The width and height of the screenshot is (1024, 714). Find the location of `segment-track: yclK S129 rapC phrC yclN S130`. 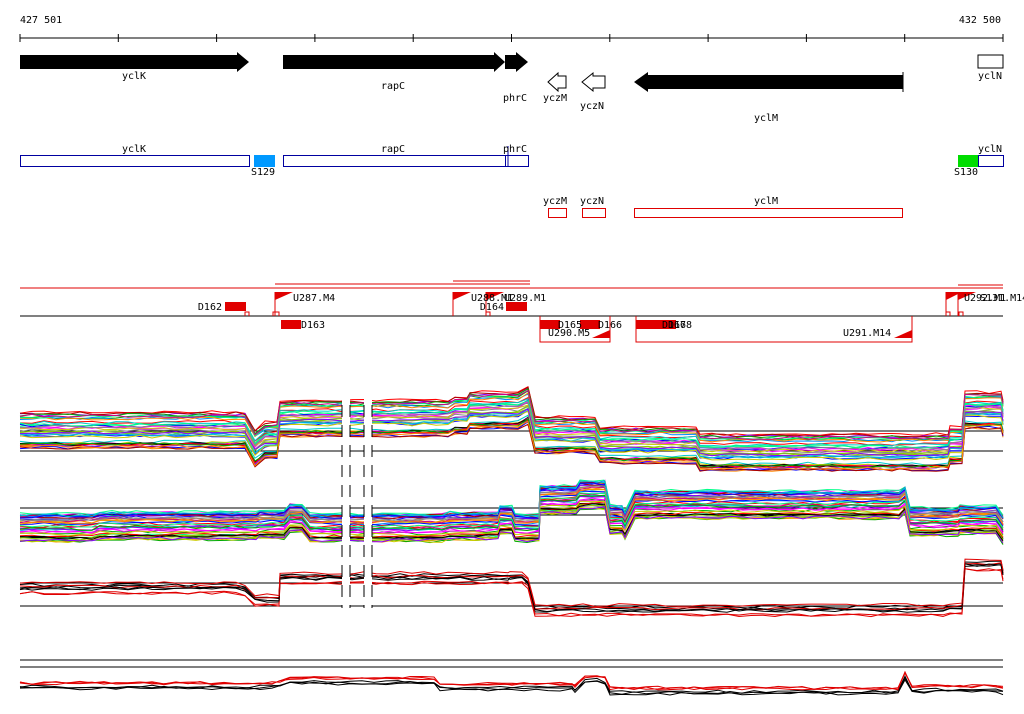

segment-track: yclK S129 rapC phrC yclN S130 is located at coordinates (512, 161).